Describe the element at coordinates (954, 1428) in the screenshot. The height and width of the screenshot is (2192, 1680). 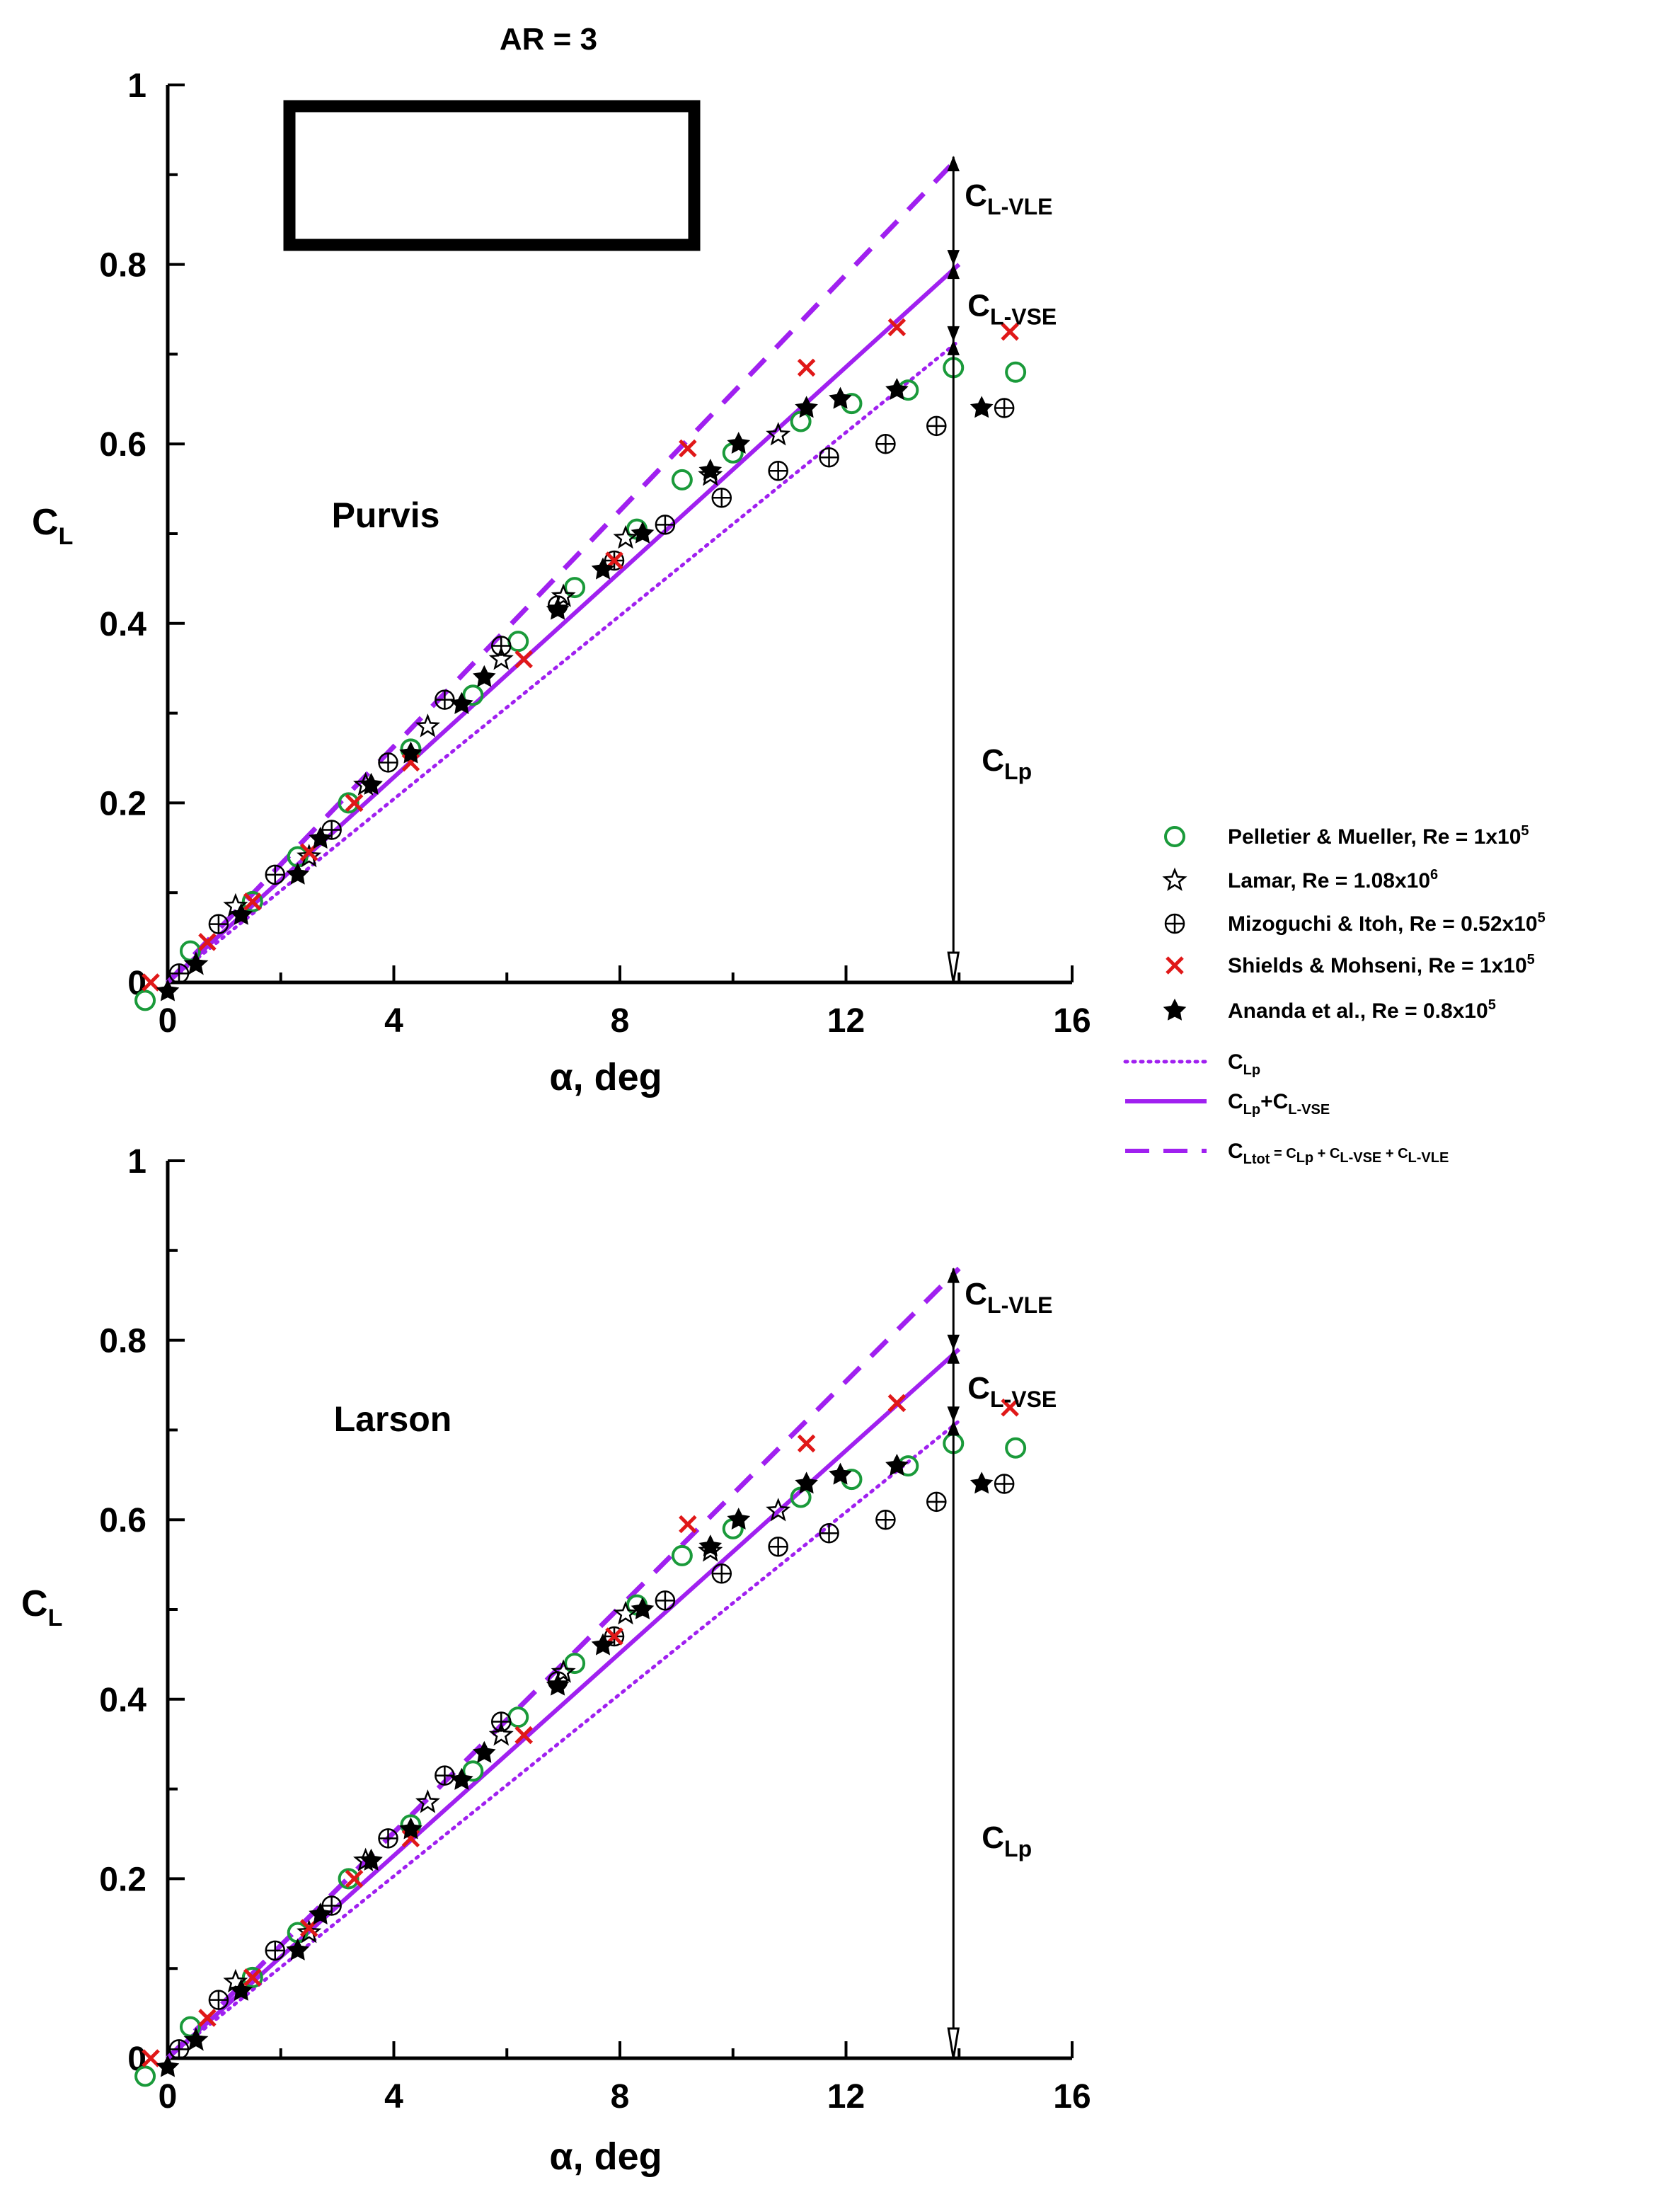
I see `clp-arrow-head` at that location.